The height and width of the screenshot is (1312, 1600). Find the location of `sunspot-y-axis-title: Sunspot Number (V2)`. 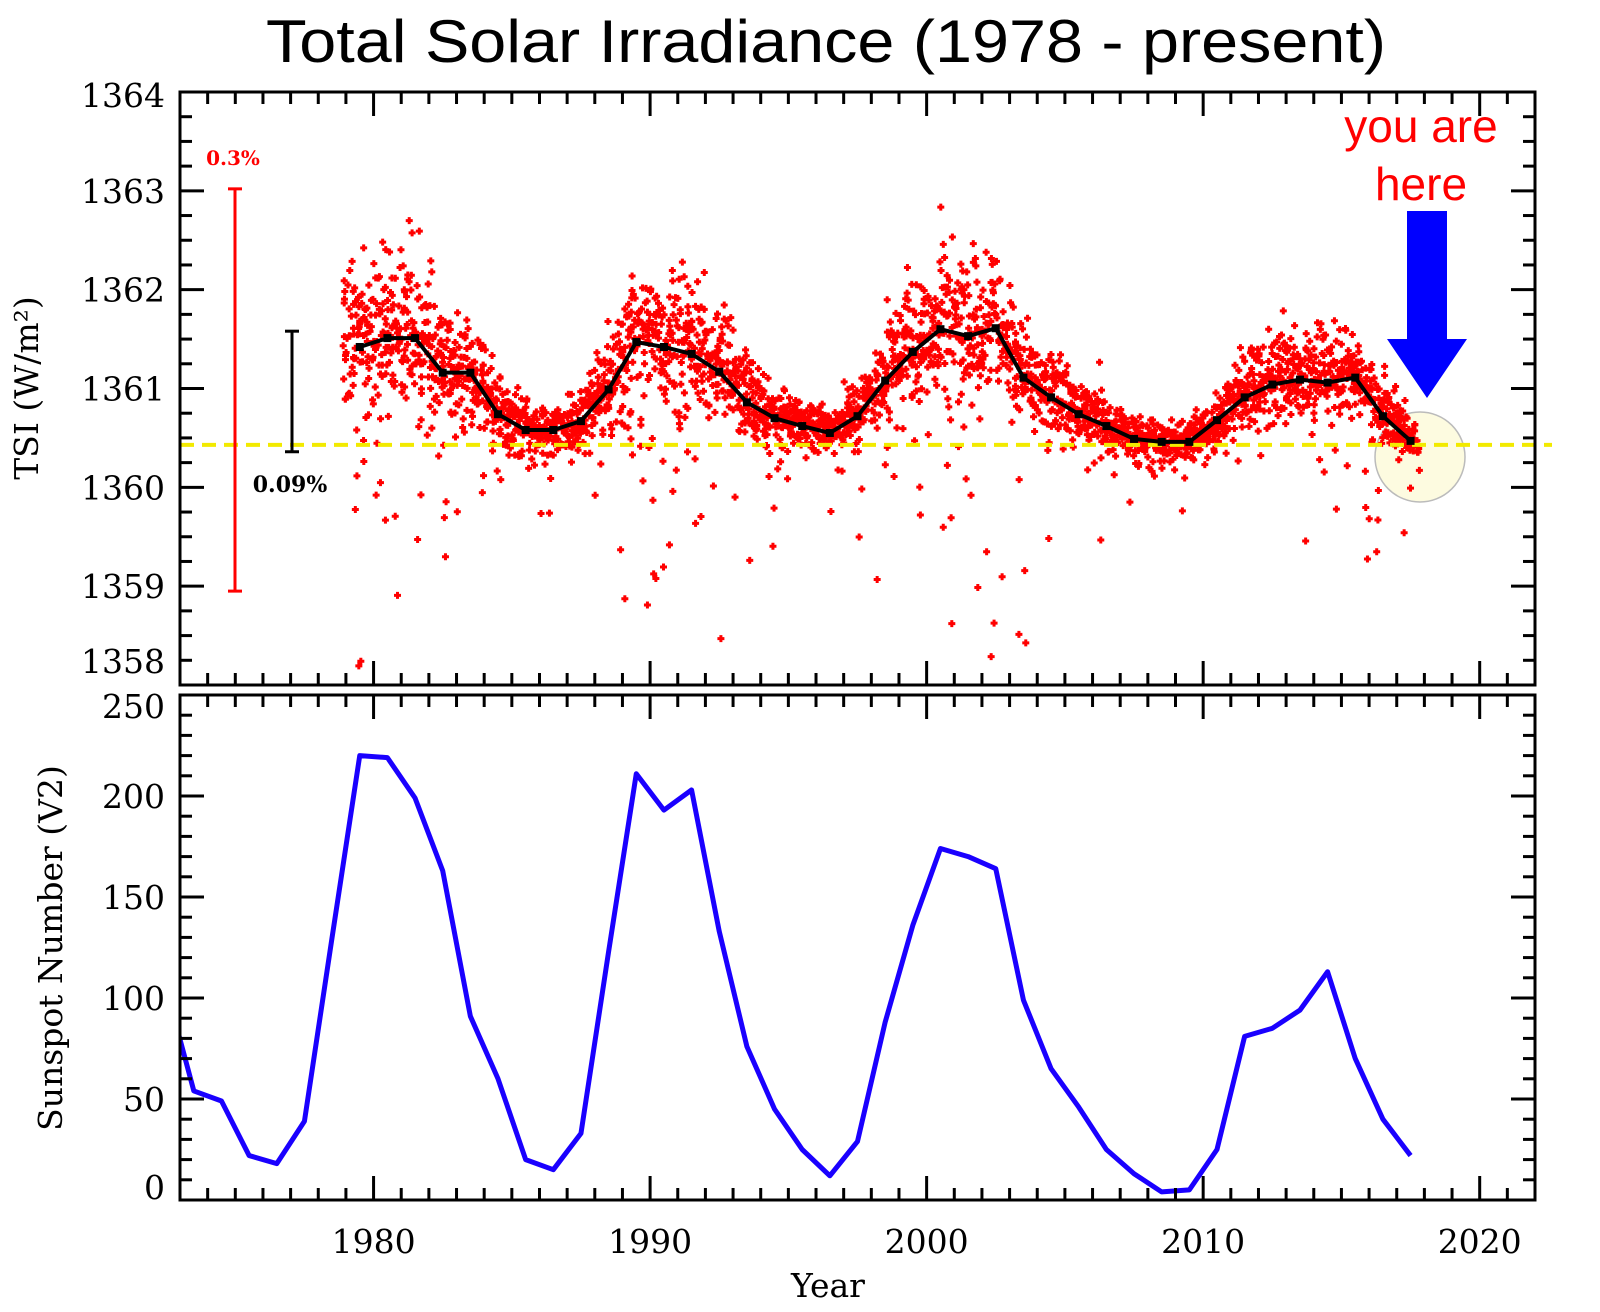

sunspot-y-axis-title: Sunspot Number (V2) is located at coordinates (50, 948).